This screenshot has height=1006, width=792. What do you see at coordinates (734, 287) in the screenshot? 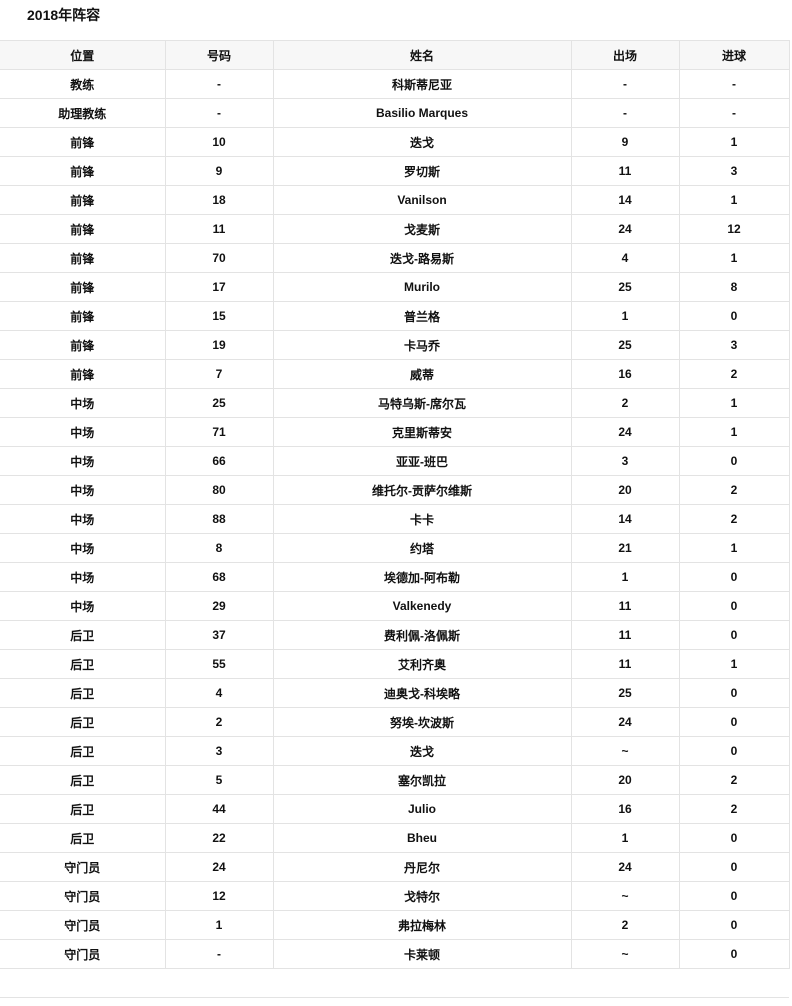
I see `cell-goals: 8` at bounding box center [734, 287].